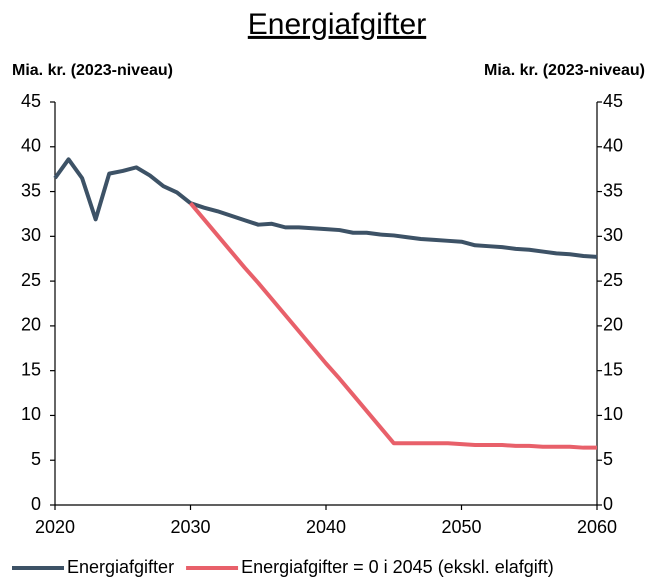 The height and width of the screenshot is (579, 648). What do you see at coordinates (613, 190) in the screenshot?
I see `y2-tick-label: 35` at bounding box center [613, 190].